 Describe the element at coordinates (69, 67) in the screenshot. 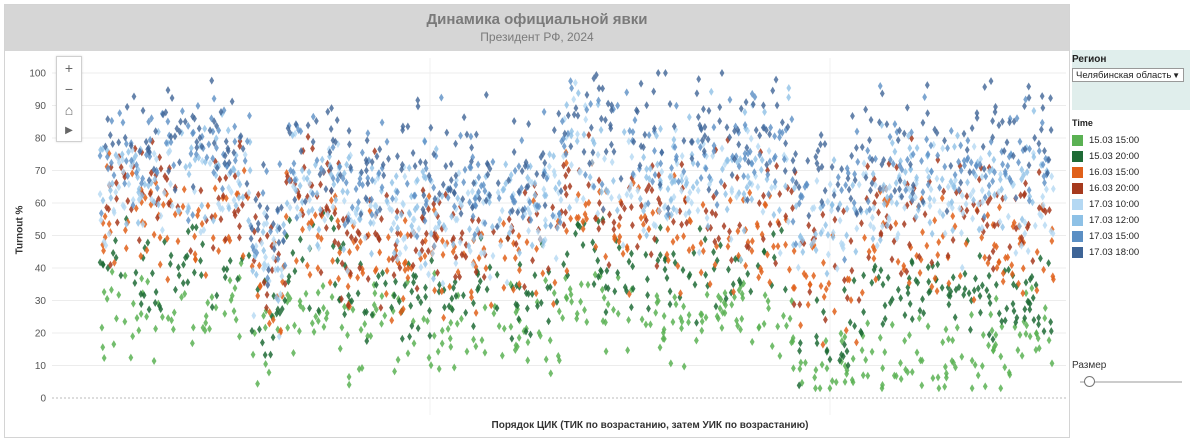

I see `zoom-in-button: +` at that location.